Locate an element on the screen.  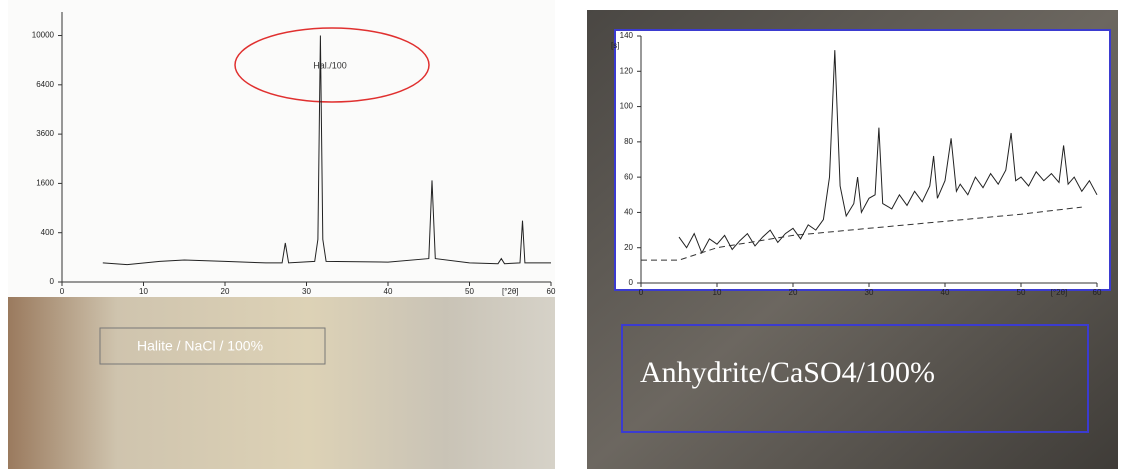
data-line is located at coordinates (861, 233).